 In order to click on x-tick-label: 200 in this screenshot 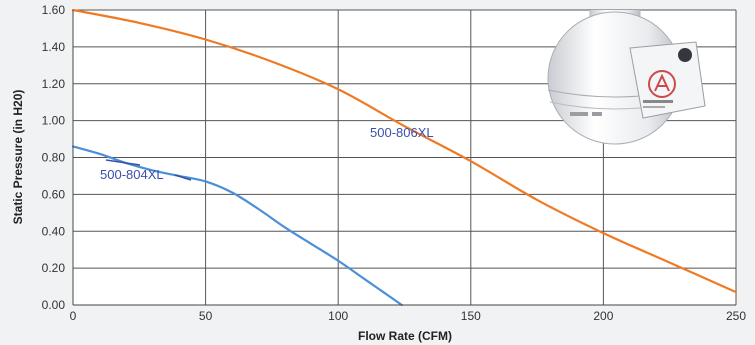, I will do `click(603, 316)`.